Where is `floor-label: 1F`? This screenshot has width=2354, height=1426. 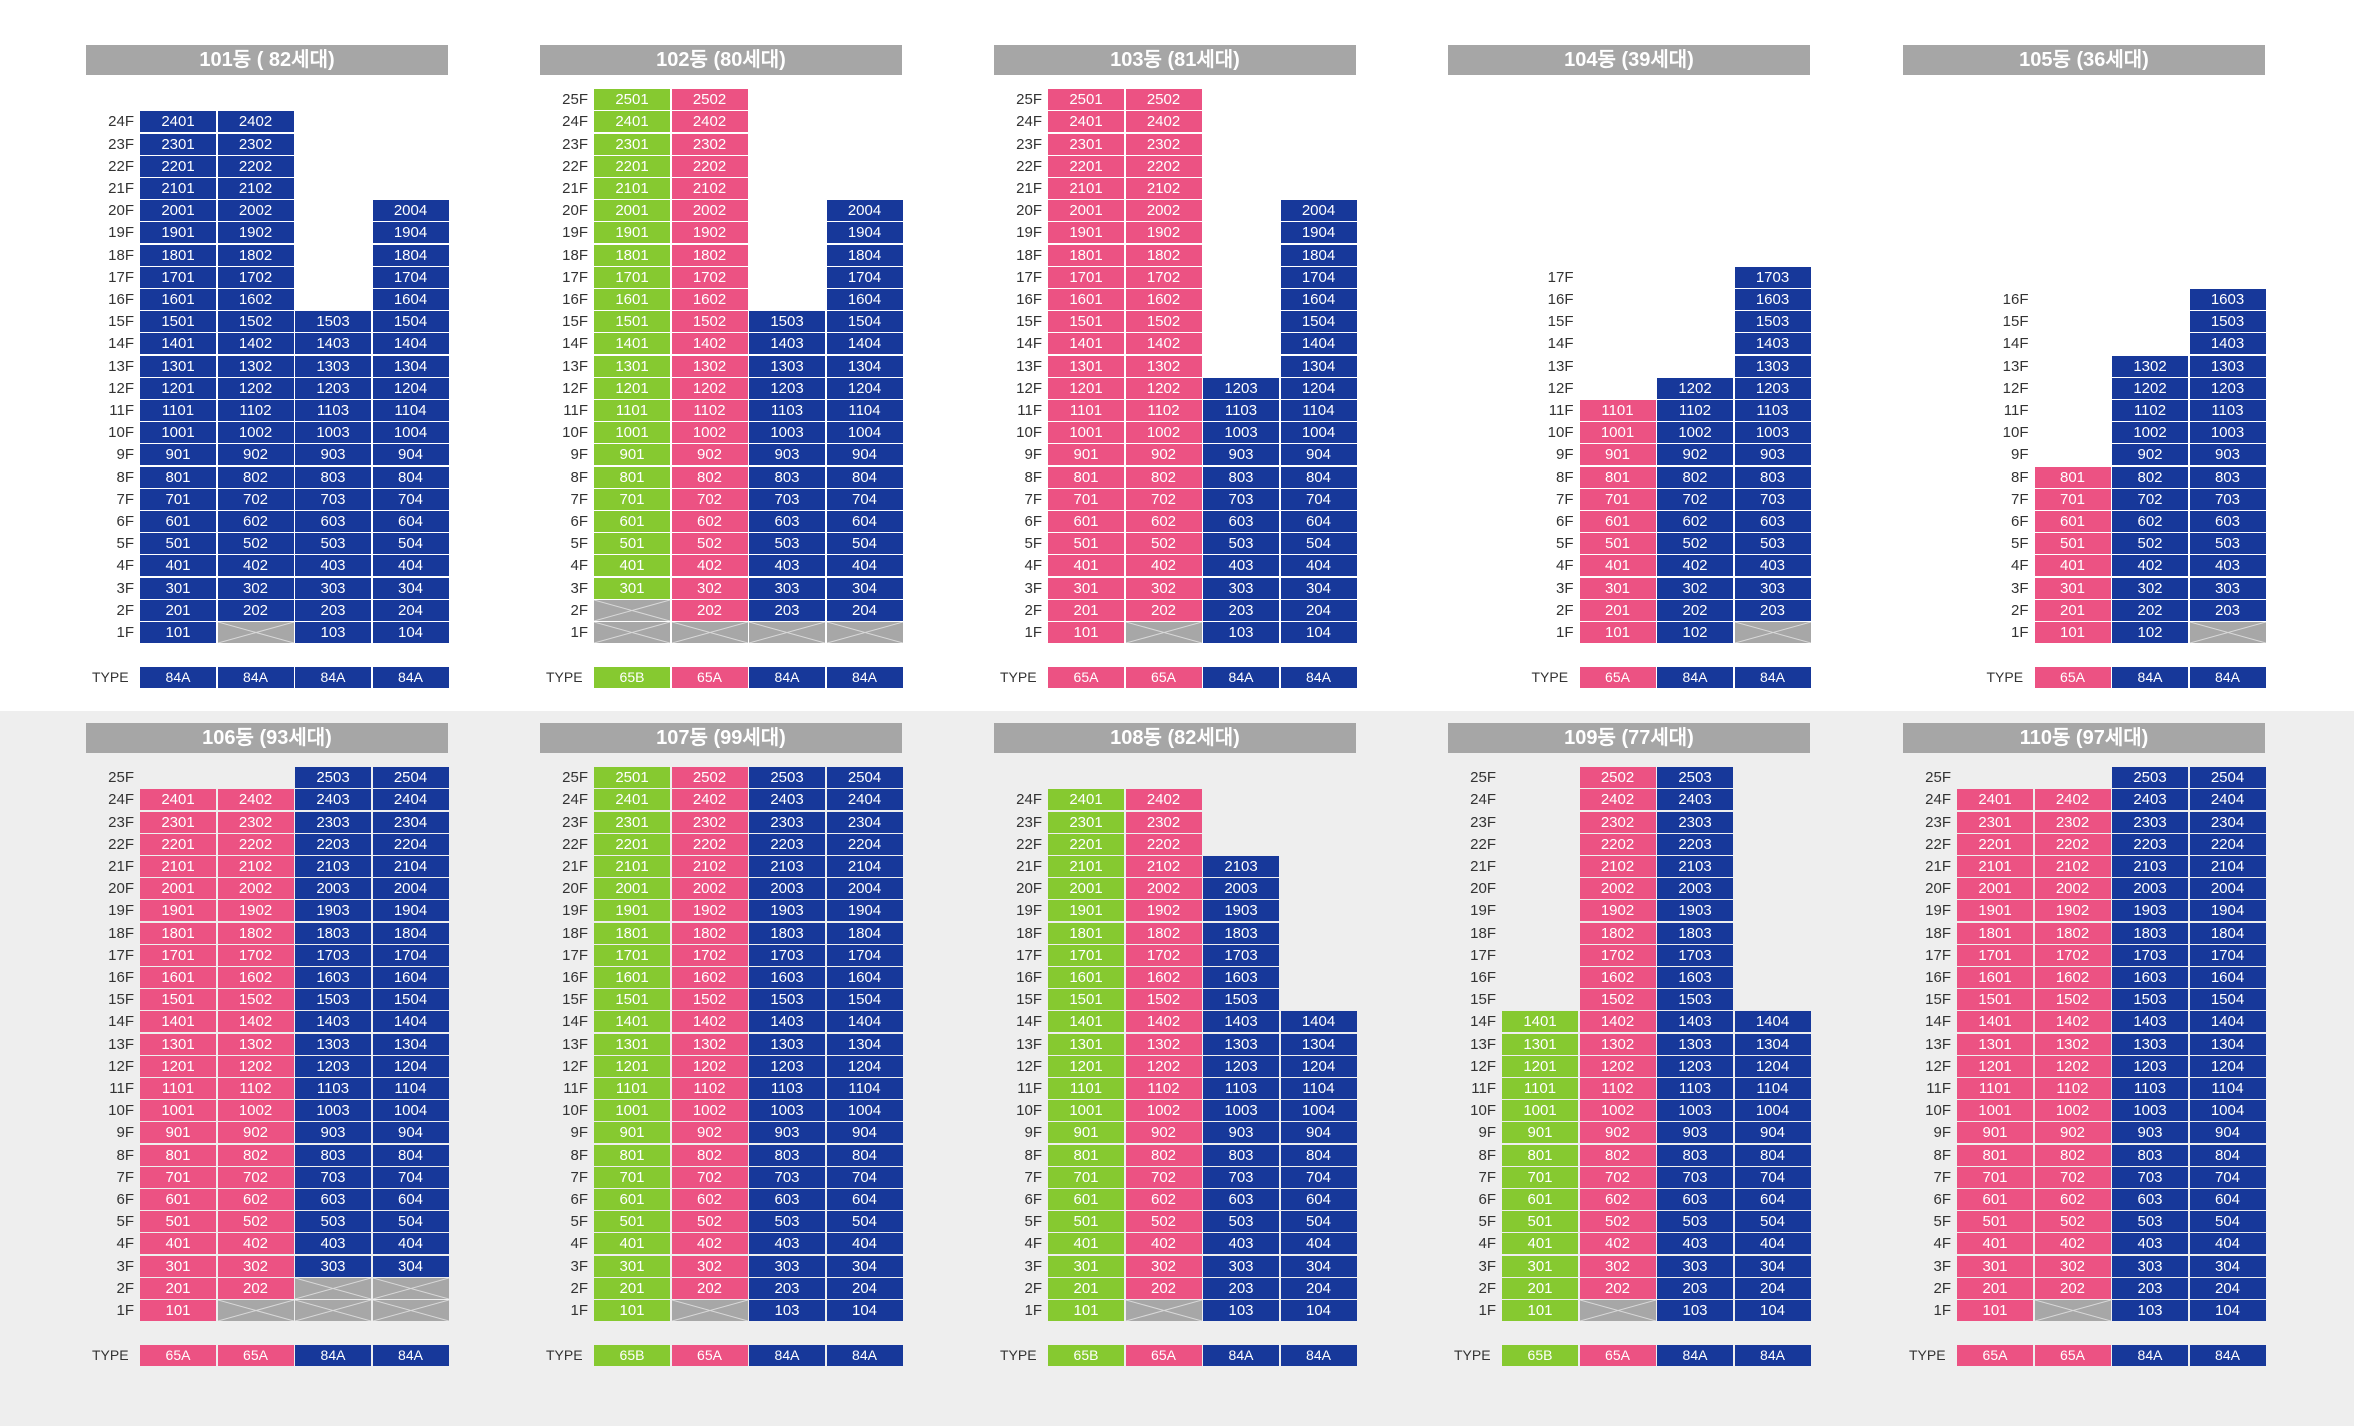
floor-label: 1F is located at coordinates (125, 632).